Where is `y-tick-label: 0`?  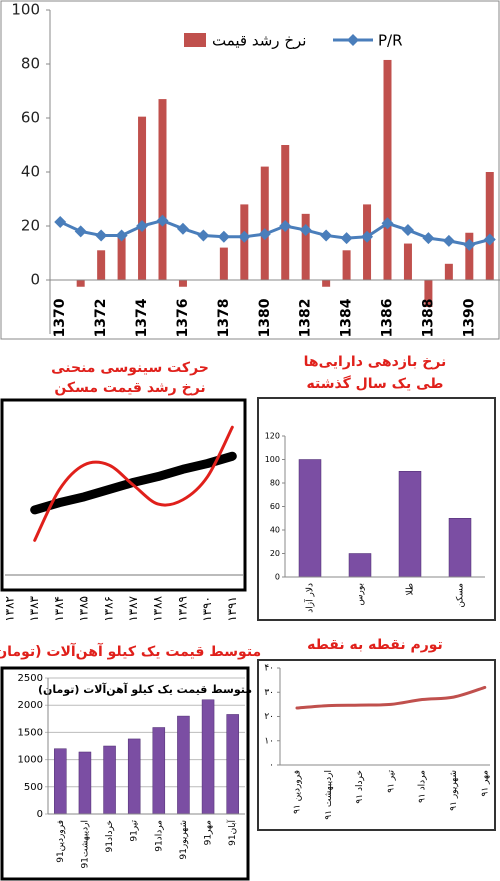
y-tick-label: 0 is located at coordinates (277, 577).